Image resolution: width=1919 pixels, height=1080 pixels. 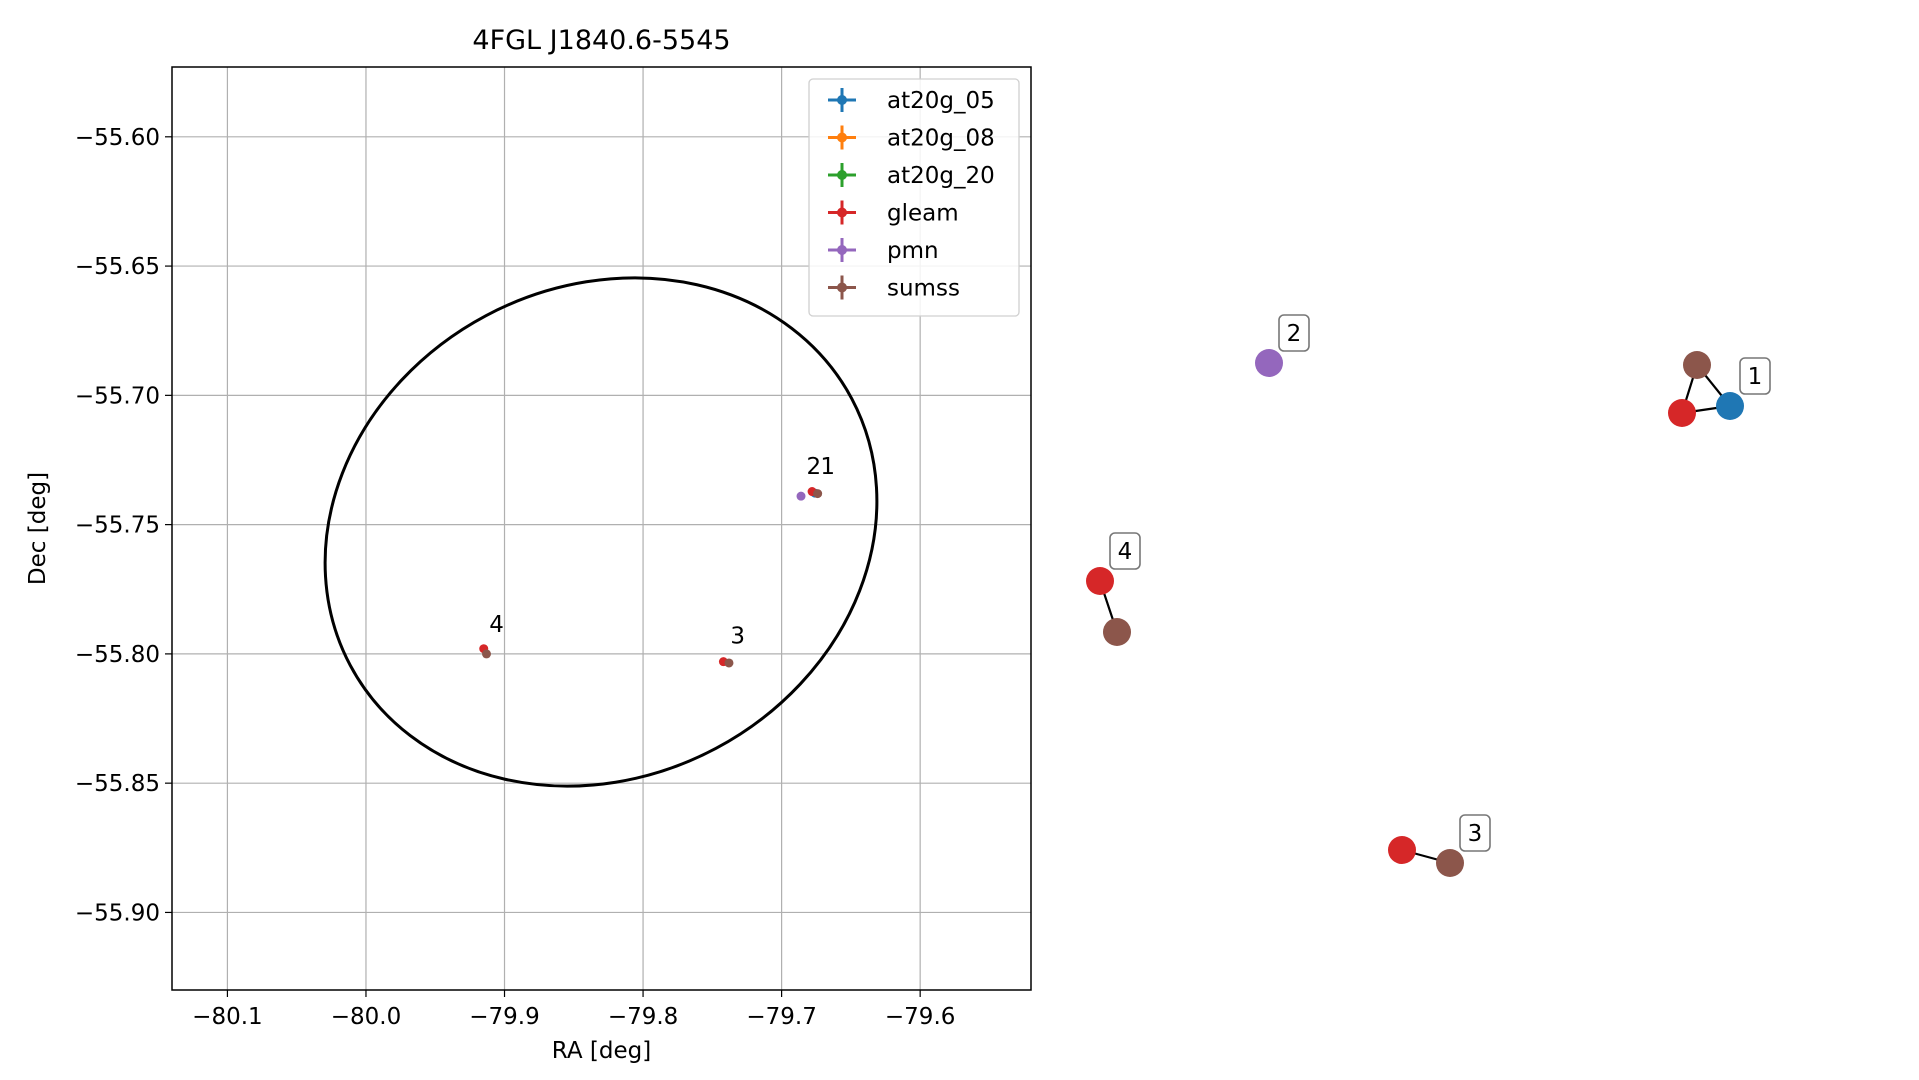 I want to click on y-tick-label: −55.75, so click(x=117, y=526).